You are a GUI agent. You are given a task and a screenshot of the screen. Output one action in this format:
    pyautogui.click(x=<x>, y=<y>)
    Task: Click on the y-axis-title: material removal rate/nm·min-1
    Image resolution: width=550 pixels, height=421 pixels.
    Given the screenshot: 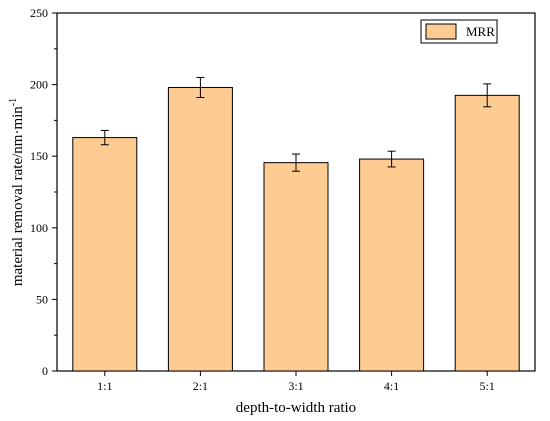 What is the action you would take?
    pyautogui.click(x=17, y=192)
    